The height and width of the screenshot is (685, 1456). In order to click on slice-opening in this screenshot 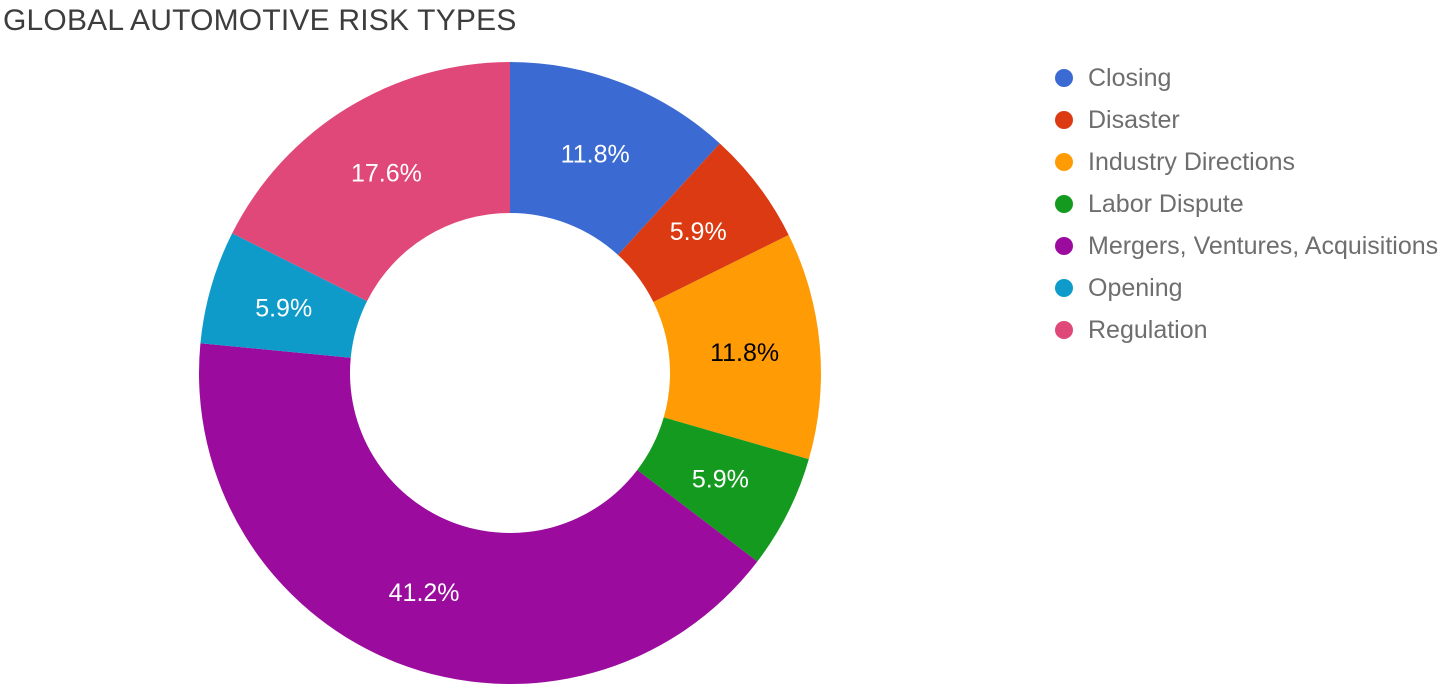, I will do `click(284, 295)`.